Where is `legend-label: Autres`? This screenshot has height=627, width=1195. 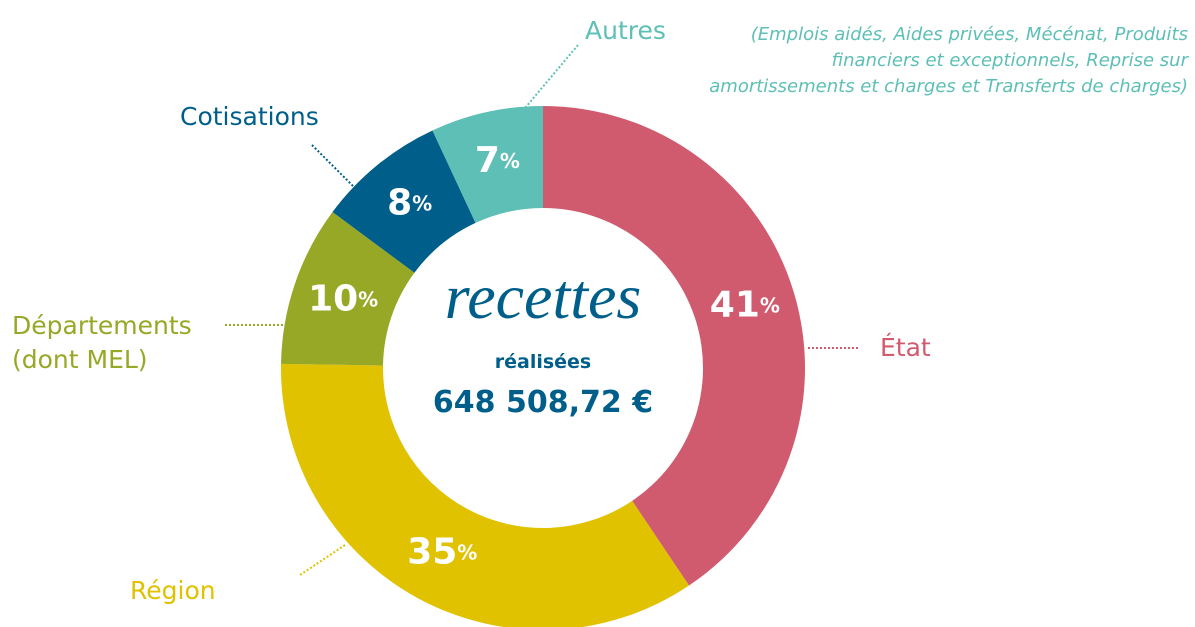
legend-label: Autres is located at coordinates (625, 30).